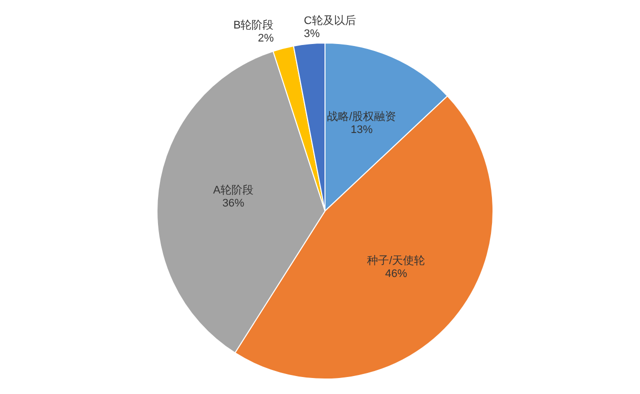 The width and height of the screenshot is (640, 394). I want to click on data-label: 46%, so click(396, 274).